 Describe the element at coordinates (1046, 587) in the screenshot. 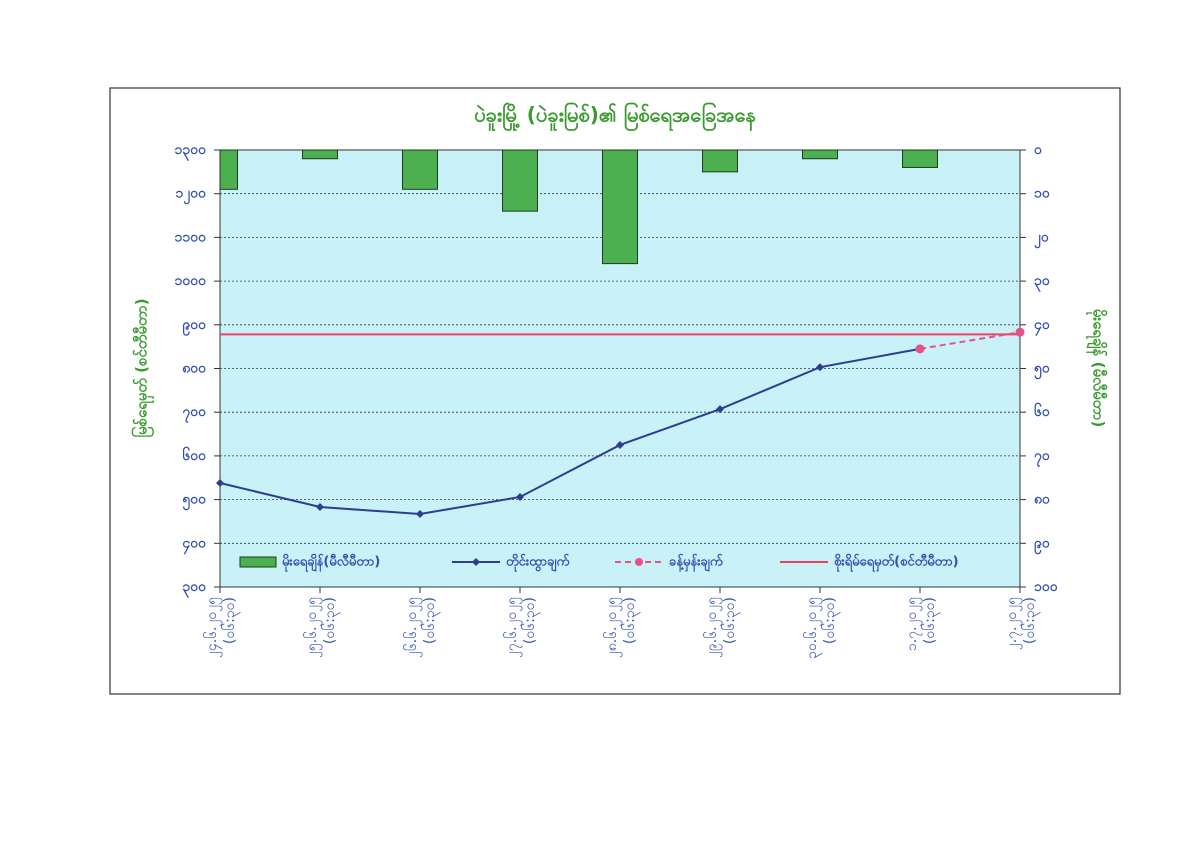

I see `y2-tick-label: ၁၀၀` at that location.